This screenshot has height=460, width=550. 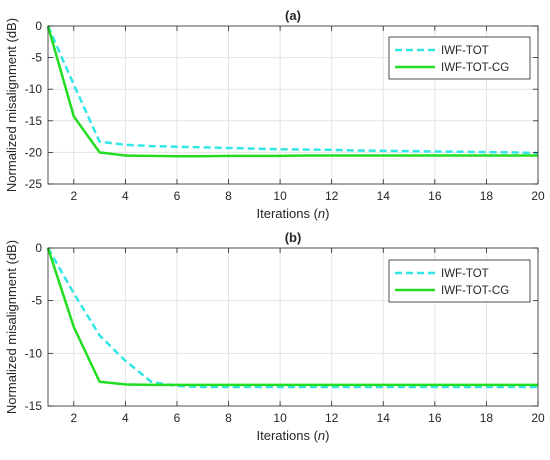 What do you see at coordinates (34, 184) in the screenshot?
I see `y-tick-label: -25` at bounding box center [34, 184].